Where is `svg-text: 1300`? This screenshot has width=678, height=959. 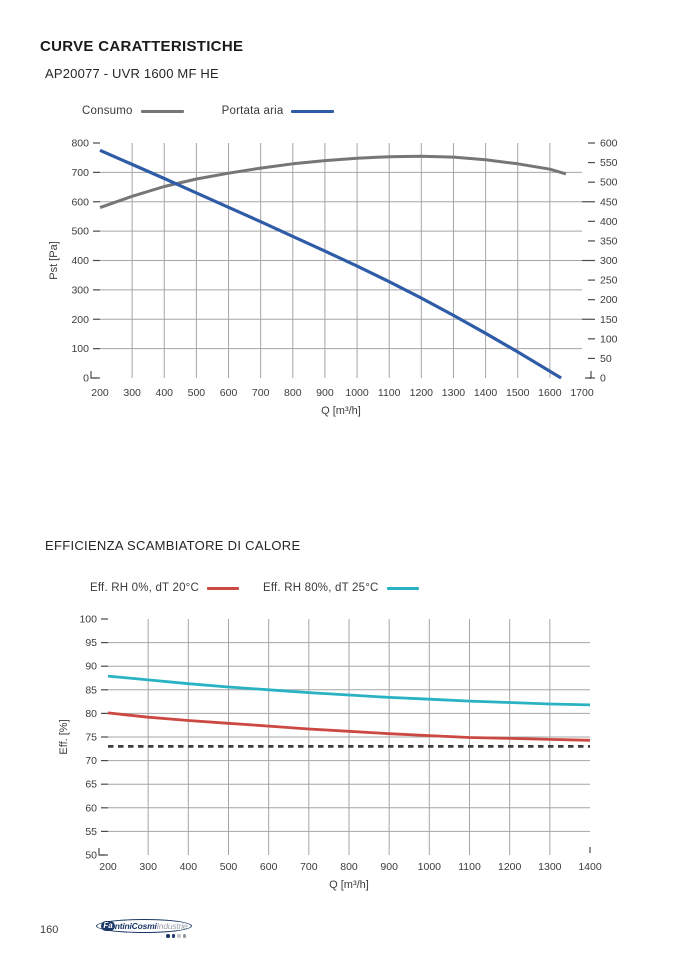
svg-text: 1300 is located at coordinates (550, 867).